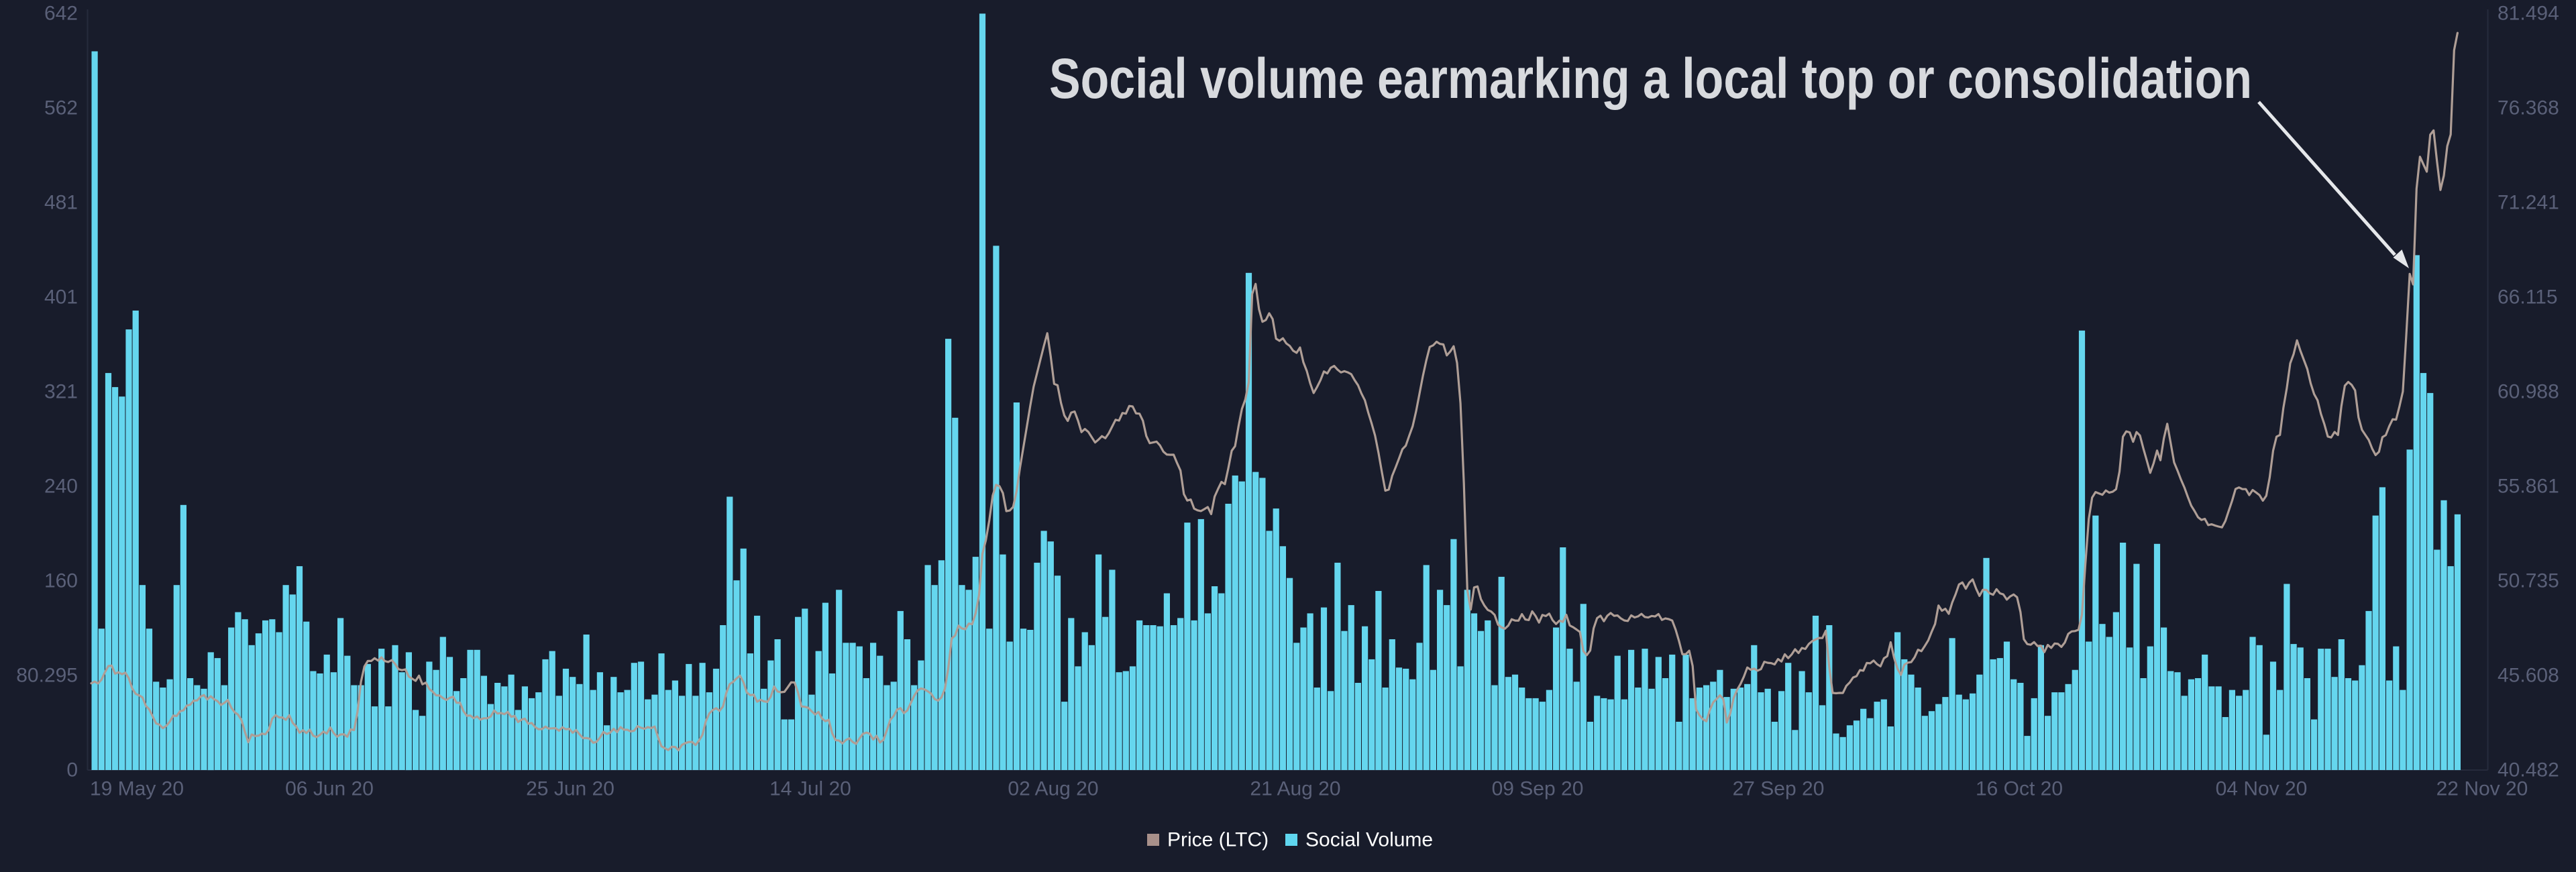 Image resolution: width=2576 pixels, height=872 pixels. What do you see at coordinates (61, 581) in the screenshot?
I see `svg-text: 160` at bounding box center [61, 581].